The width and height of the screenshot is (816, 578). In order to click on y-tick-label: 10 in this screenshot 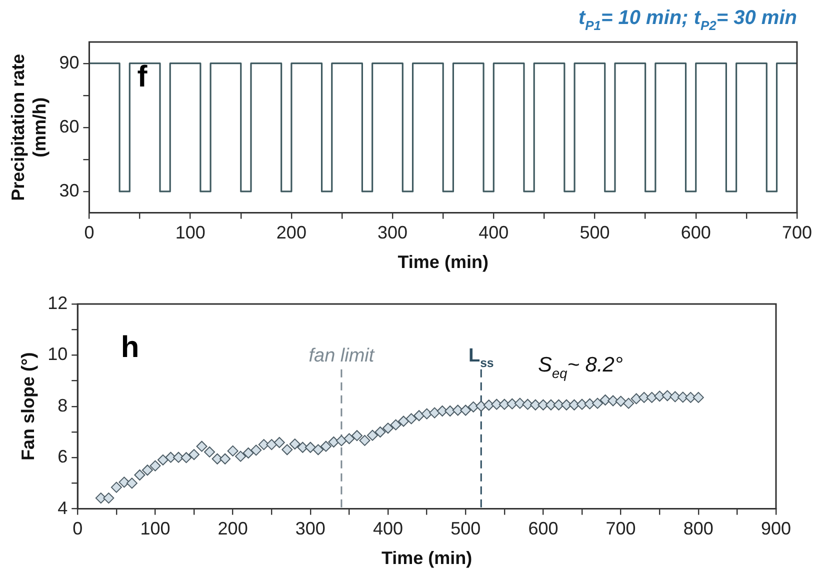, I will do `click(58, 354)`.